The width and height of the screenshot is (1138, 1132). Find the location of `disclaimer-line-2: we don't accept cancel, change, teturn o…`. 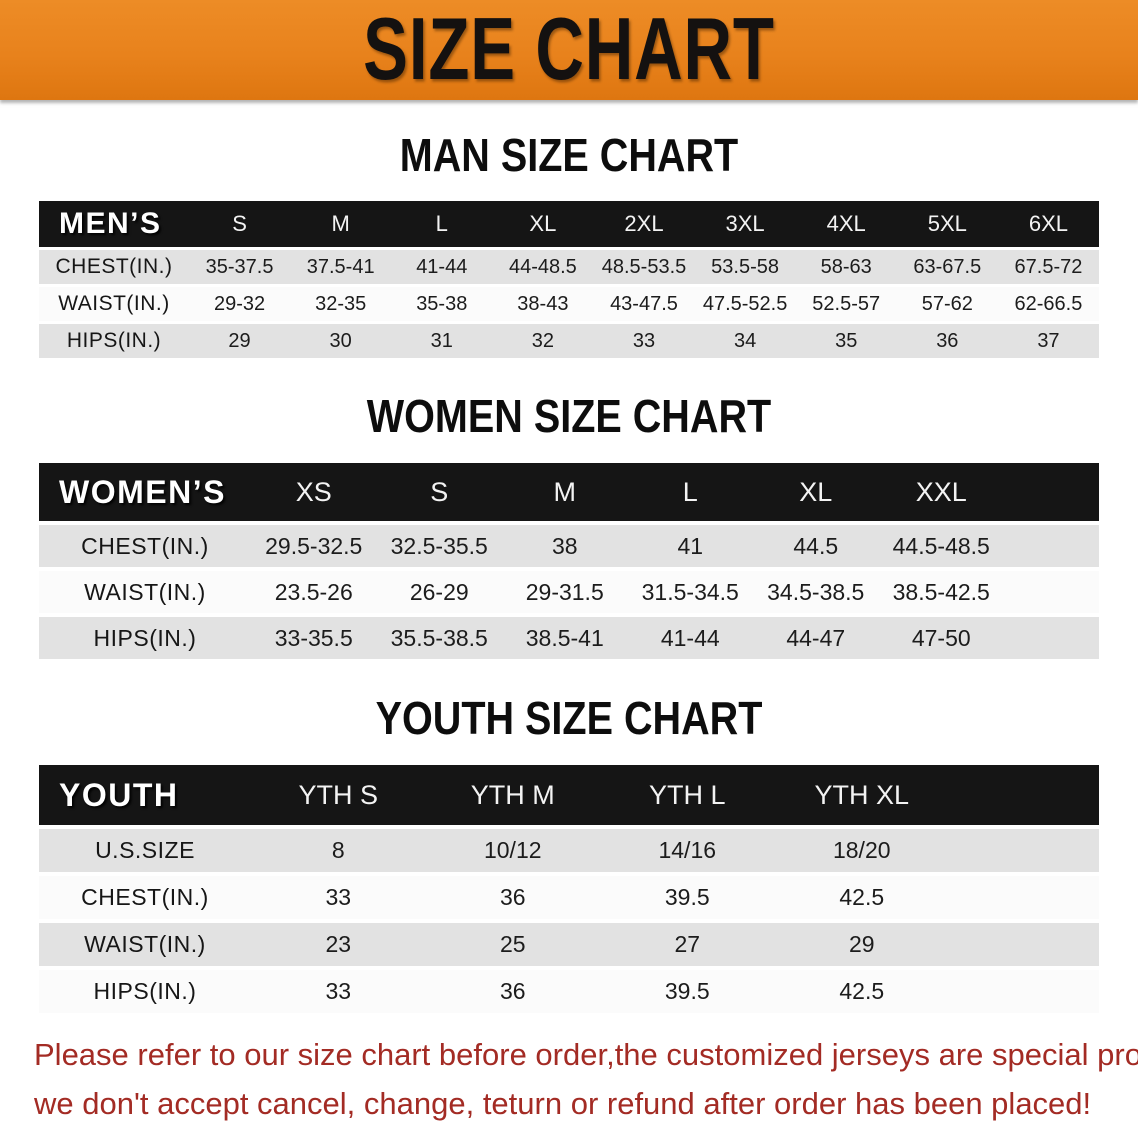

disclaimer-line-2: we don't accept cancel, change, teturn o… is located at coordinates (563, 1103).